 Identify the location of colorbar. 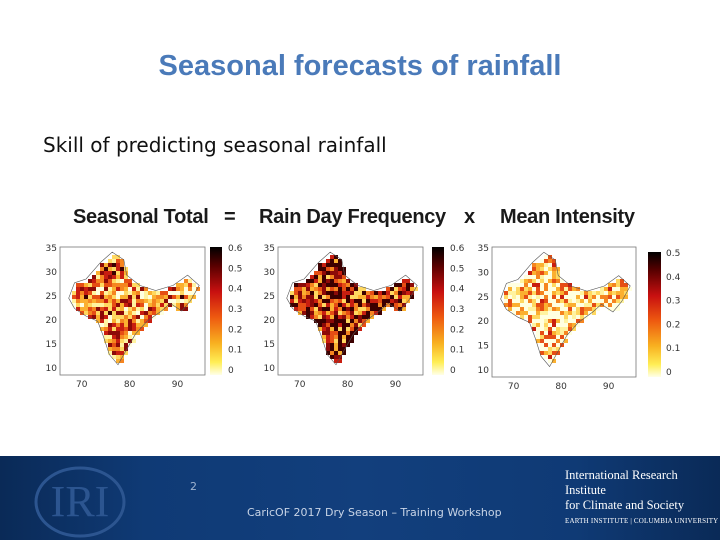
(216, 311).